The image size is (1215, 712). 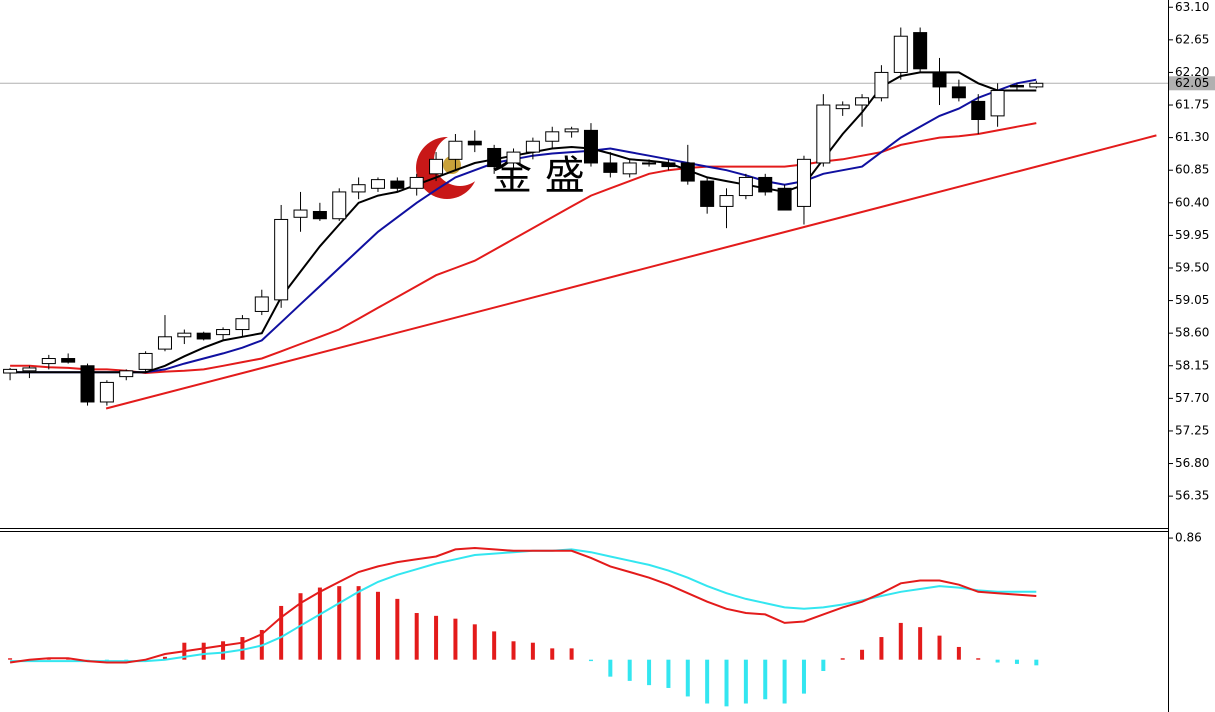 What do you see at coordinates (1192, 72) in the screenshot?
I see `y-tick-label: 62.20` at bounding box center [1192, 72].